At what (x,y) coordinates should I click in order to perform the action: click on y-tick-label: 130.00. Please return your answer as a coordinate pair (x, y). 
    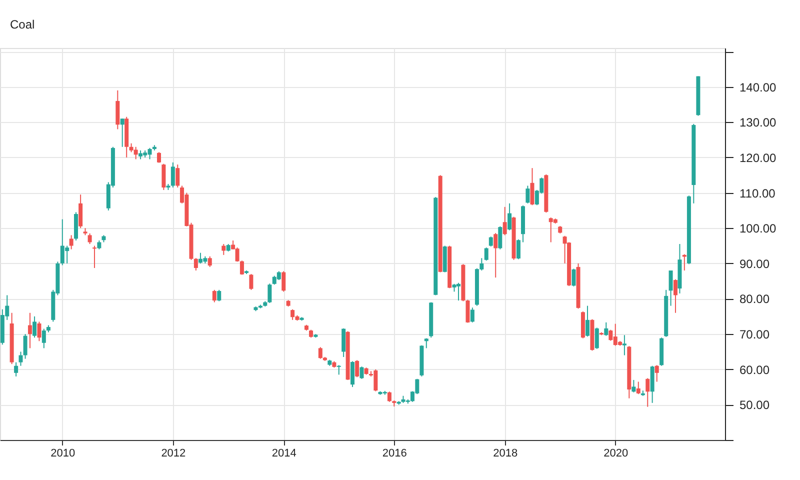
    Looking at the image, I should click on (758, 123).